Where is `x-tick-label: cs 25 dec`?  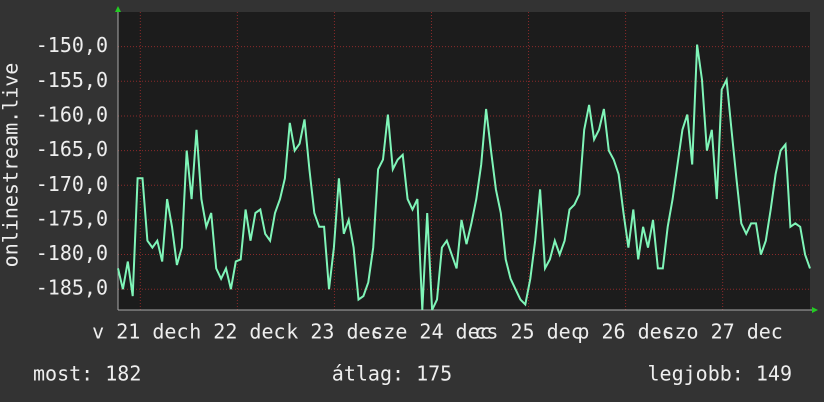
x-tick-label: cs 25 dec is located at coordinates (528, 332).